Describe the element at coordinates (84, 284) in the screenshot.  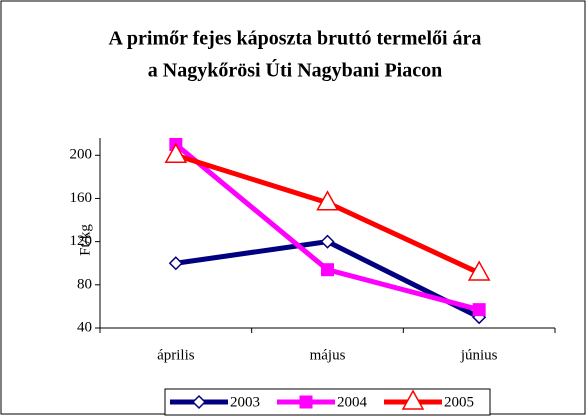
I see `y-tick-label: 80` at that location.